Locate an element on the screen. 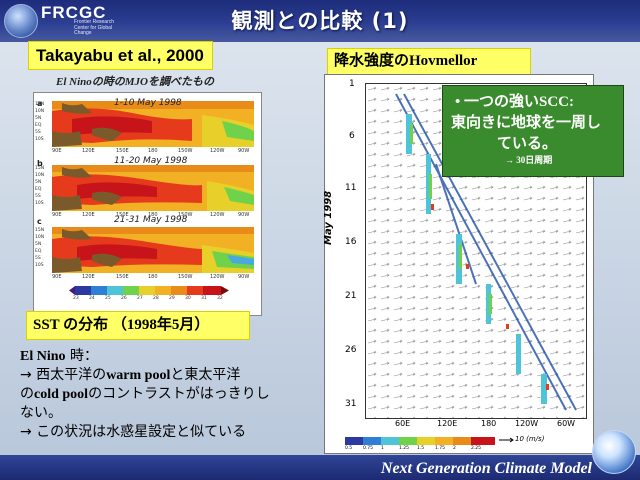  reference-subtitle: El Ninoの時のMJOを調べたもの is located at coordinates (135, 82).